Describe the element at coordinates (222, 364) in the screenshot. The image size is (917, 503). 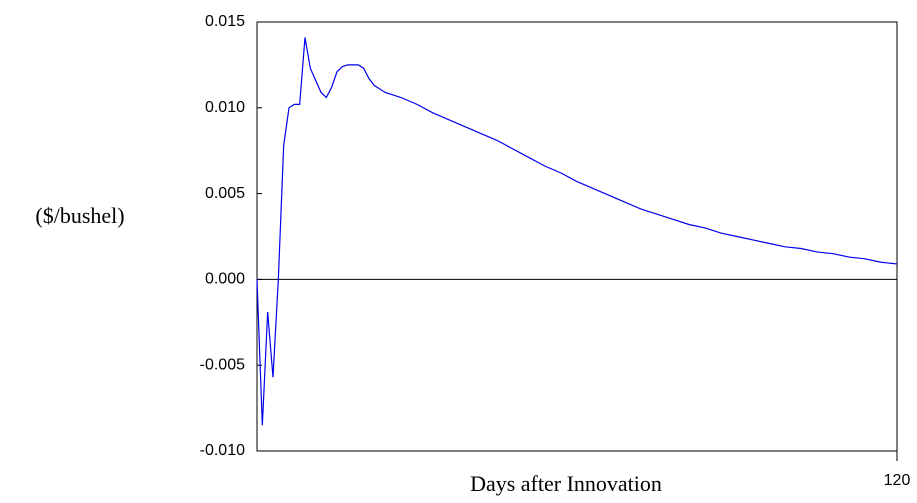
I see `y-tick-label: -0.005` at that location.